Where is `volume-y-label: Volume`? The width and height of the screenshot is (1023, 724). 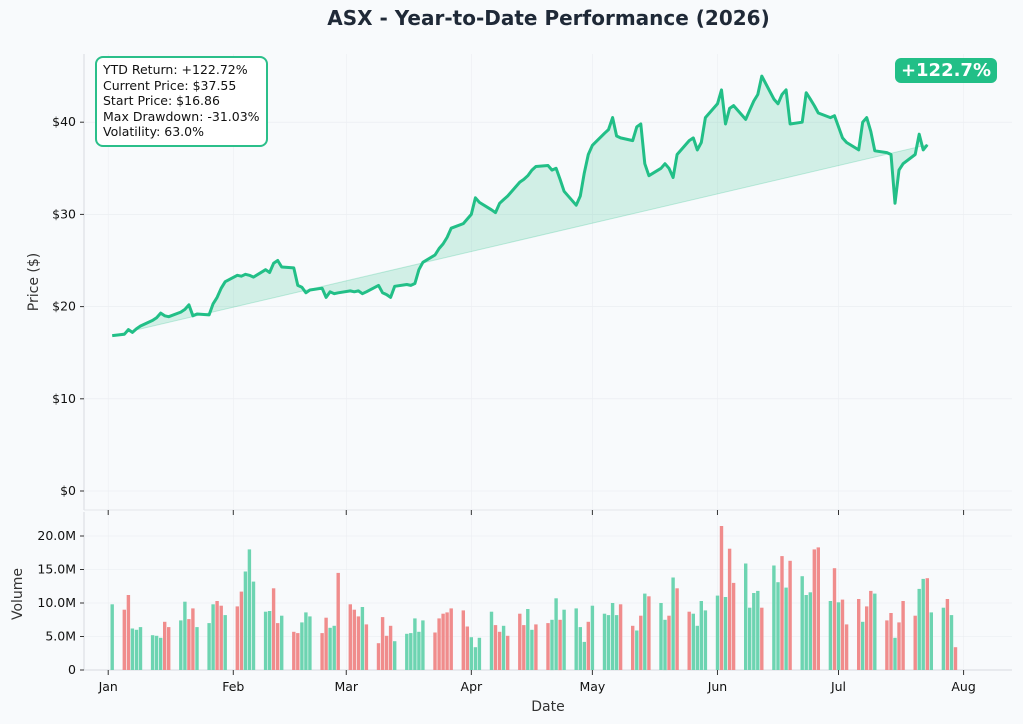 volume-y-label: Volume is located at coordinates (18, 594).